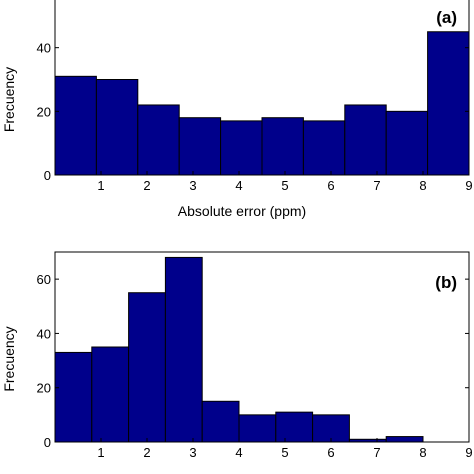 The width and height of the screenshot is (474, 474). What do you see at coordinates (446, 17) in the screenshot?
I see `panel-label: (a)` at bounding box center [446, 17].